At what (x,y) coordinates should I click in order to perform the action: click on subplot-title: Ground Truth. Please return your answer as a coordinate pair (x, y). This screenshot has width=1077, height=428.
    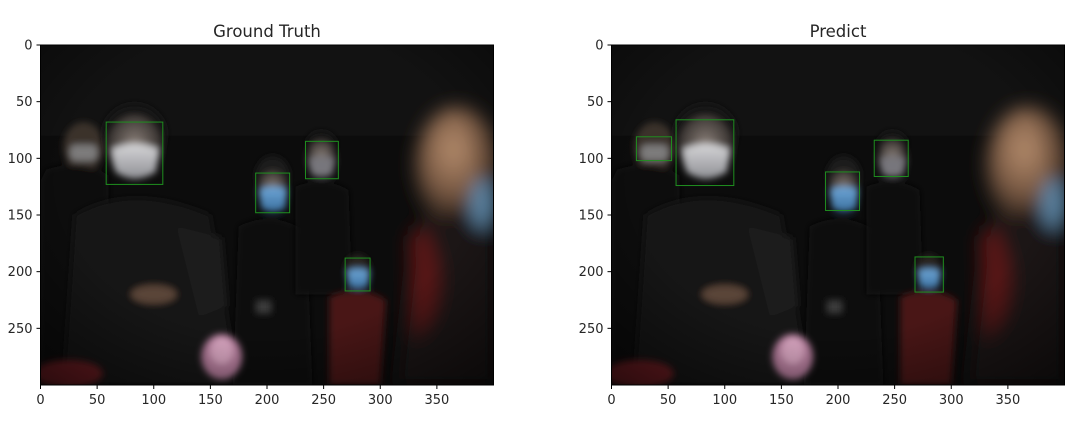
    Looking at the image, I should click on (267, 31).